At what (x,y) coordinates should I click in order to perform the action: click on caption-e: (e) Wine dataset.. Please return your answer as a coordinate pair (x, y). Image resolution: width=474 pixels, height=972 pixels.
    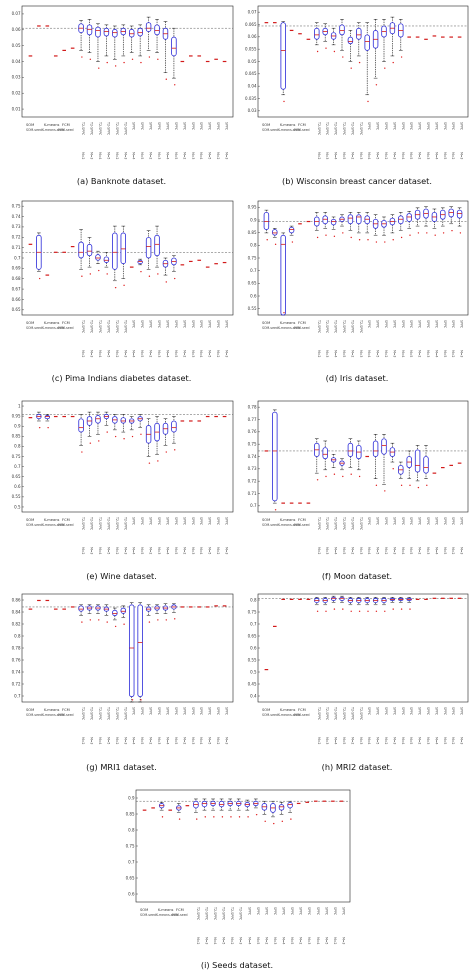
    Looking at the image, I should click on (121, 576).